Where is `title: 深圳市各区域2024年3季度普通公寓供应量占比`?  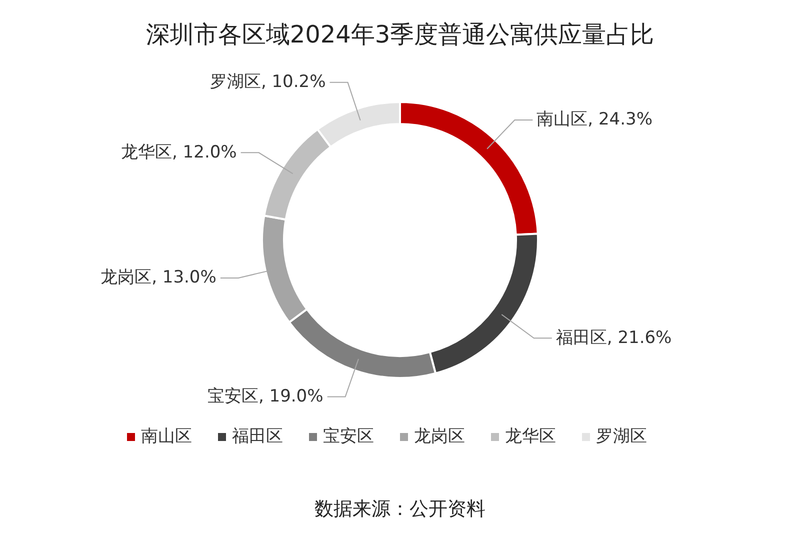 title: 深圳市各区域2024年3季度普通公寓供应量占比 is located at coordinates (400, 34).